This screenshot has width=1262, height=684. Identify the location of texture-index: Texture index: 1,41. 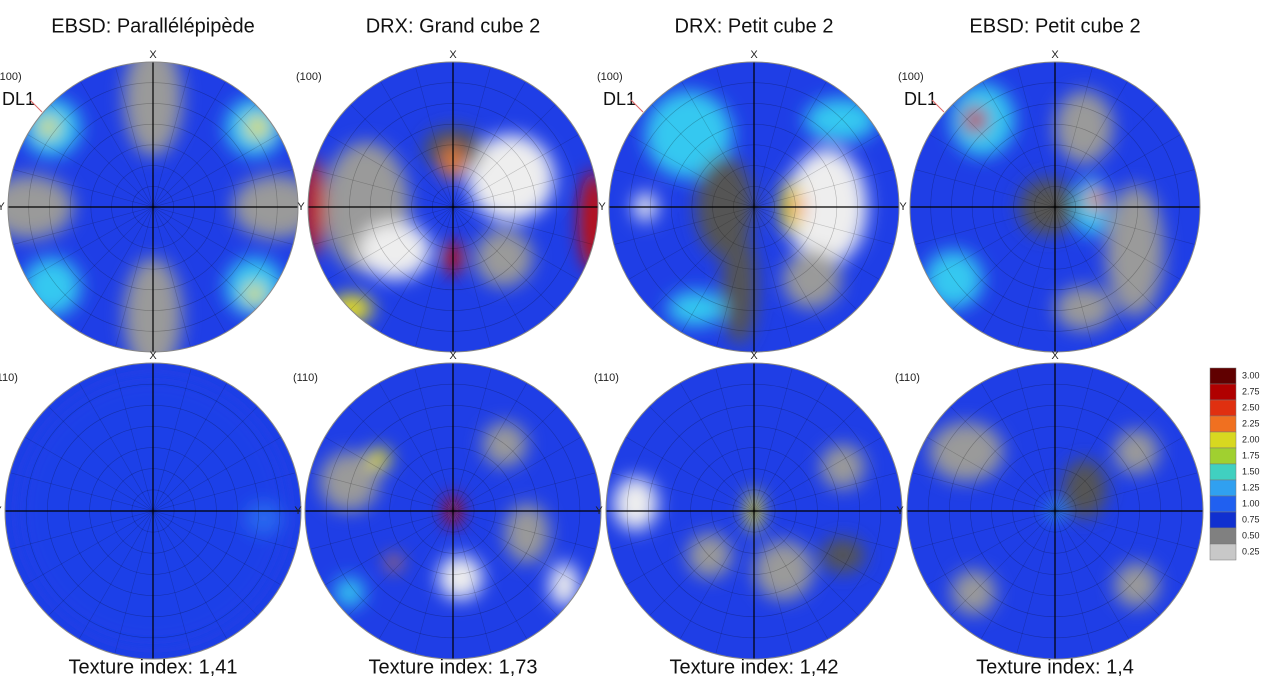
(153, 667).